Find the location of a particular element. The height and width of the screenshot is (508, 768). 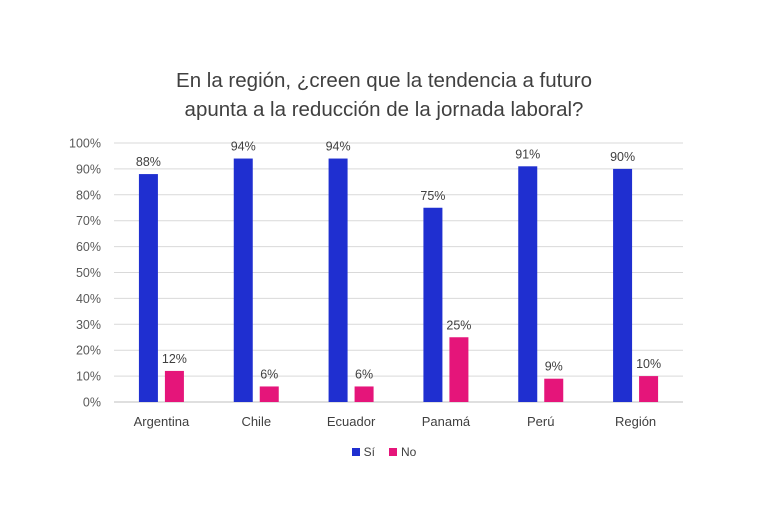

y-tick-label: 80% is located at coordinates (88, 195).